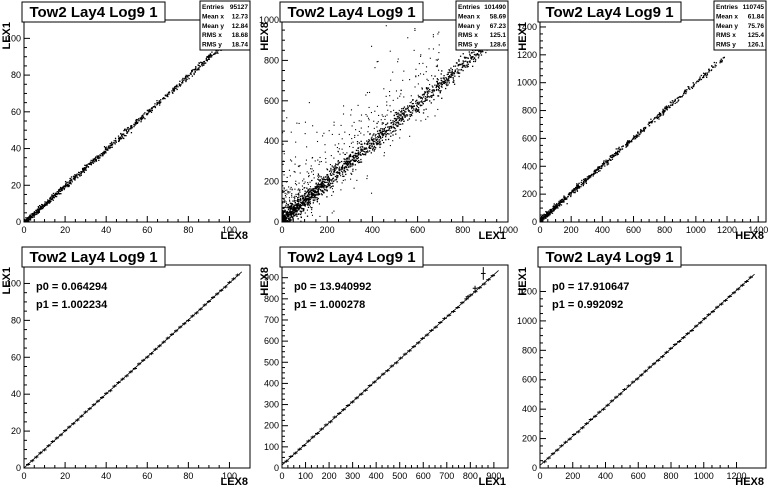 This screenshot has width=776, height=492. What do you see at coordinates (756, 26) in the screenshot?
I see `stat-value: 75.76` at bounding box center [756, 26].